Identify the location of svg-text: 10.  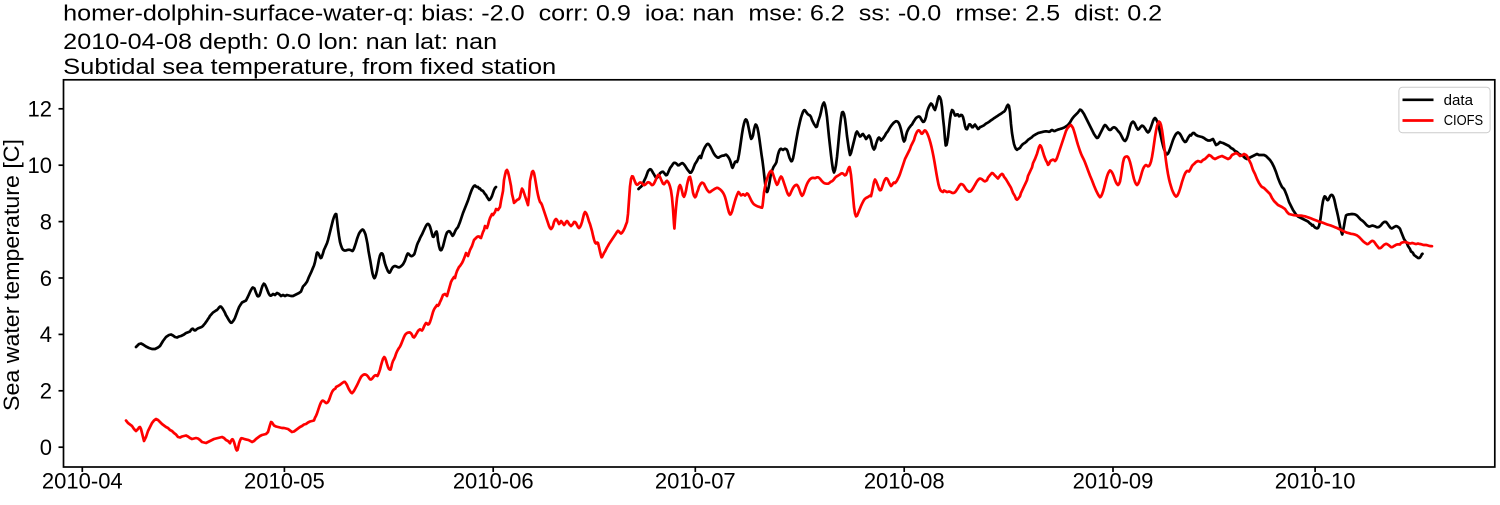
(40, 165).